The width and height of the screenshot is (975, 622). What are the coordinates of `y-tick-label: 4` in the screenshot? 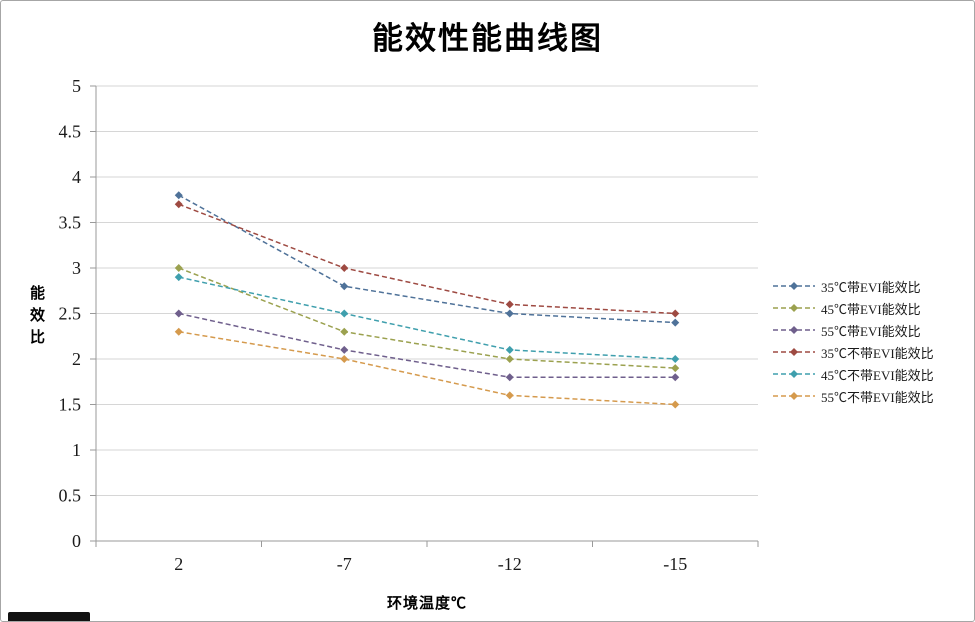 It's located at (76, 177).